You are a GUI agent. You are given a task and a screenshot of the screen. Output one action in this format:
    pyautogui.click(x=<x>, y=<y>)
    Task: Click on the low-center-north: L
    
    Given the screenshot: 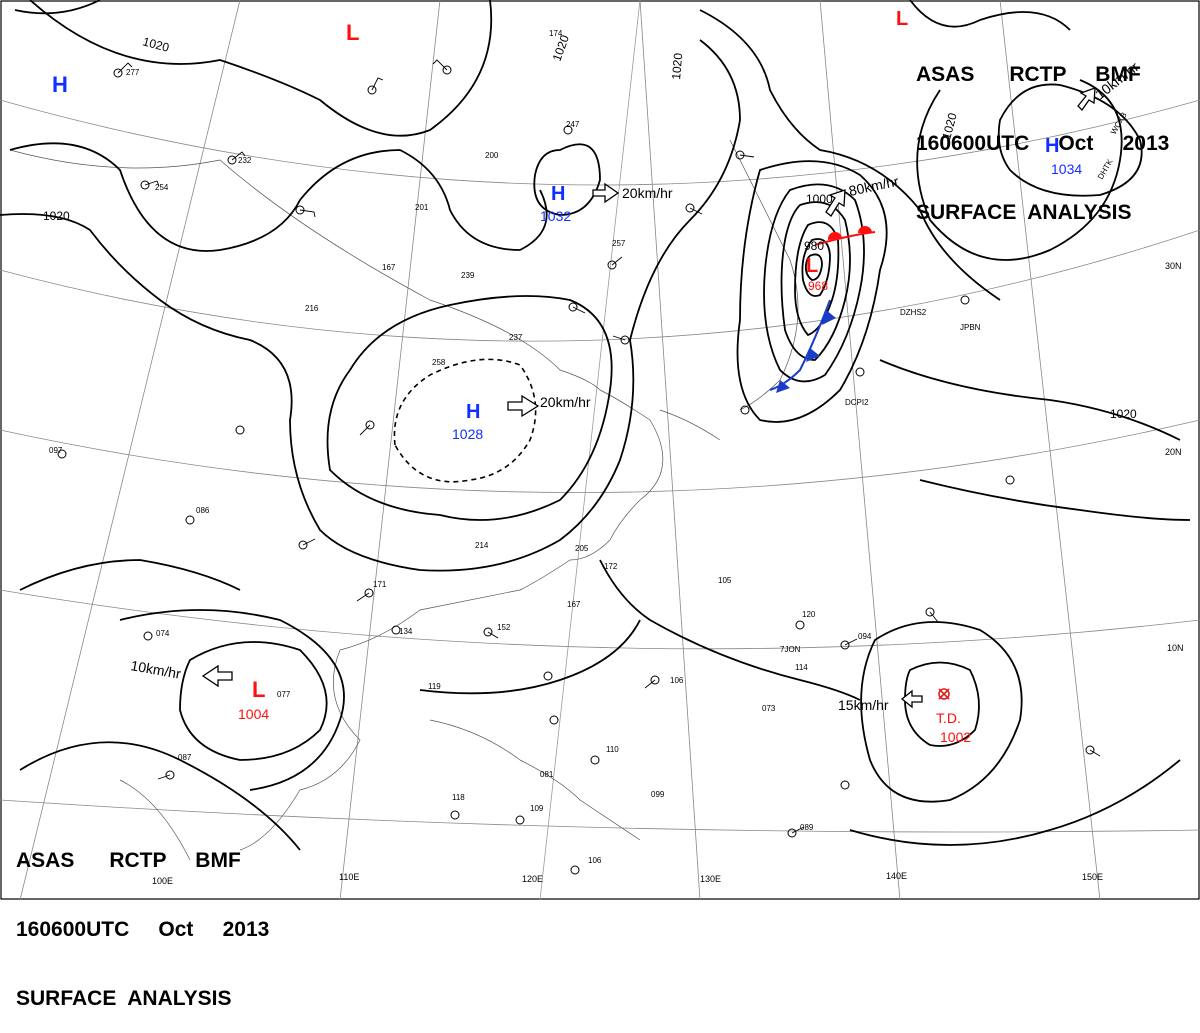 What is the action you would take?
    pyautogui.click(x=352, y=32)
    